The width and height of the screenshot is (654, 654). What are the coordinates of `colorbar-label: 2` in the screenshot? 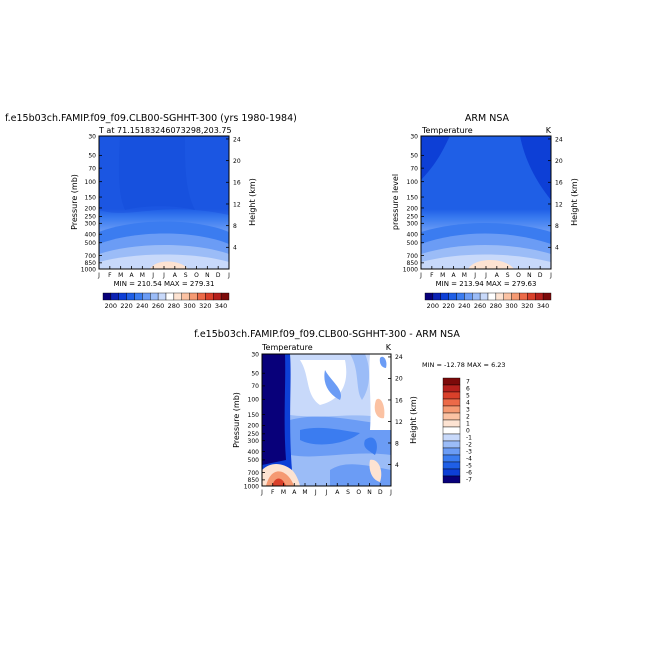 It's located at (468, 417).